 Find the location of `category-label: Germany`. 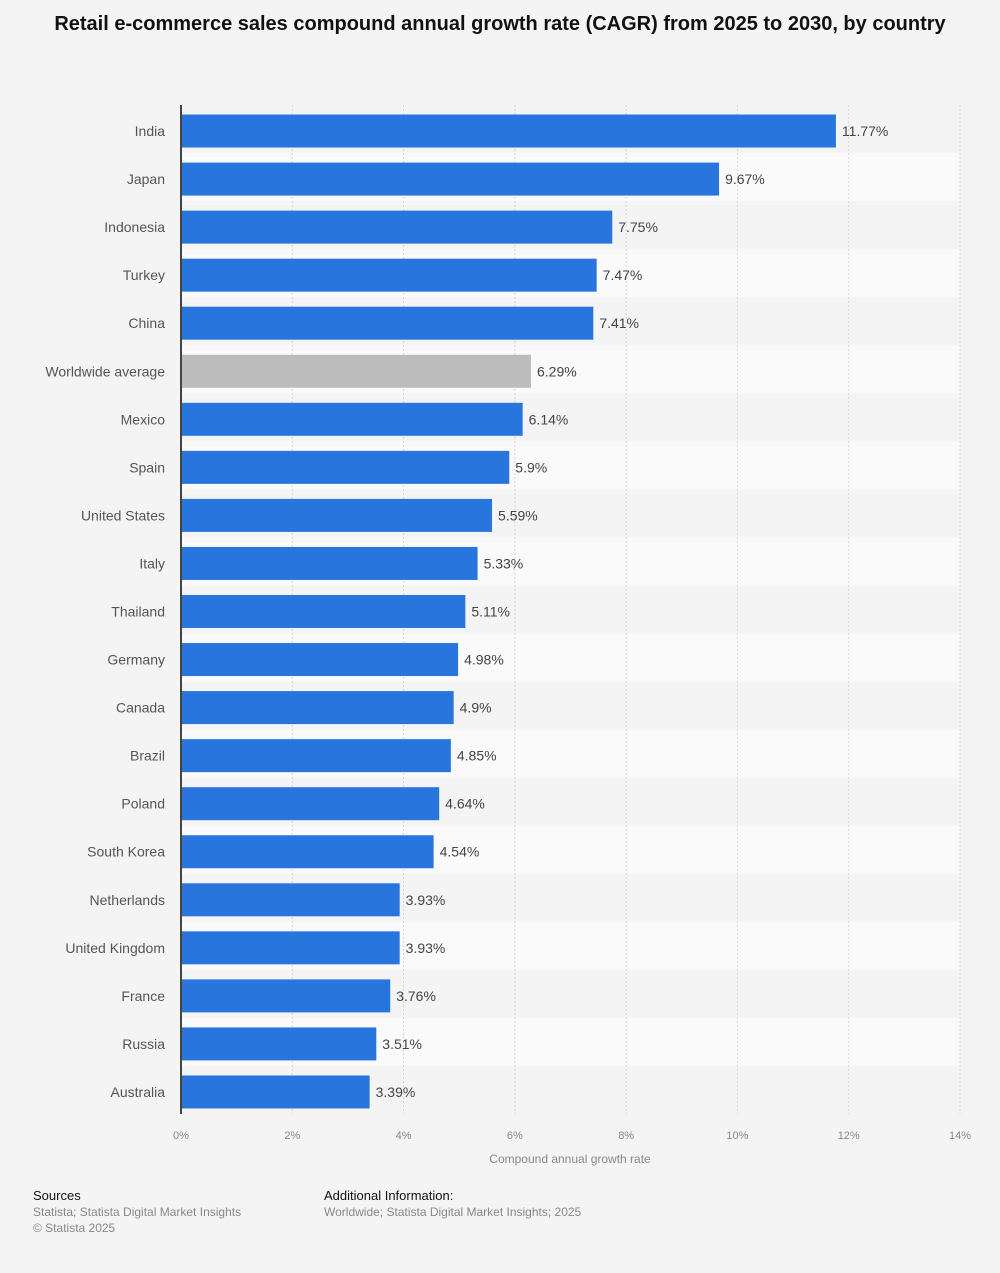

category-label: Germany is located at coordinates (136, 660).